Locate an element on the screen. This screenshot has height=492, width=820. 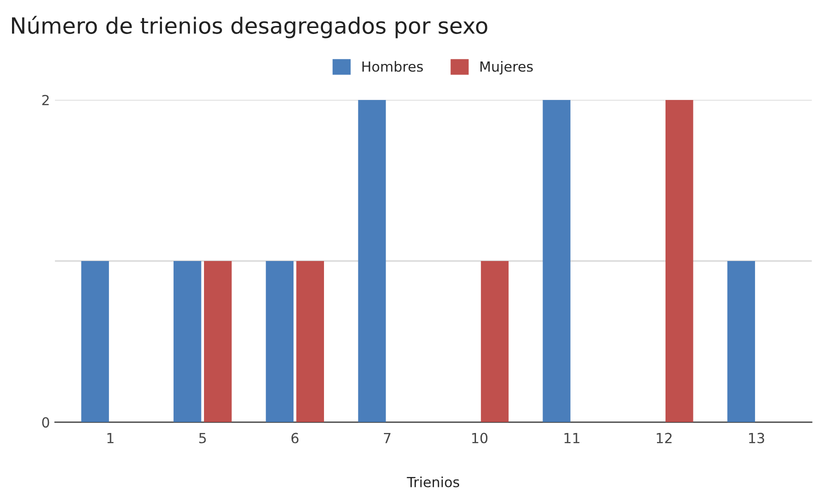
x-axis-title: Trienios is located at coordinates (433, 482).